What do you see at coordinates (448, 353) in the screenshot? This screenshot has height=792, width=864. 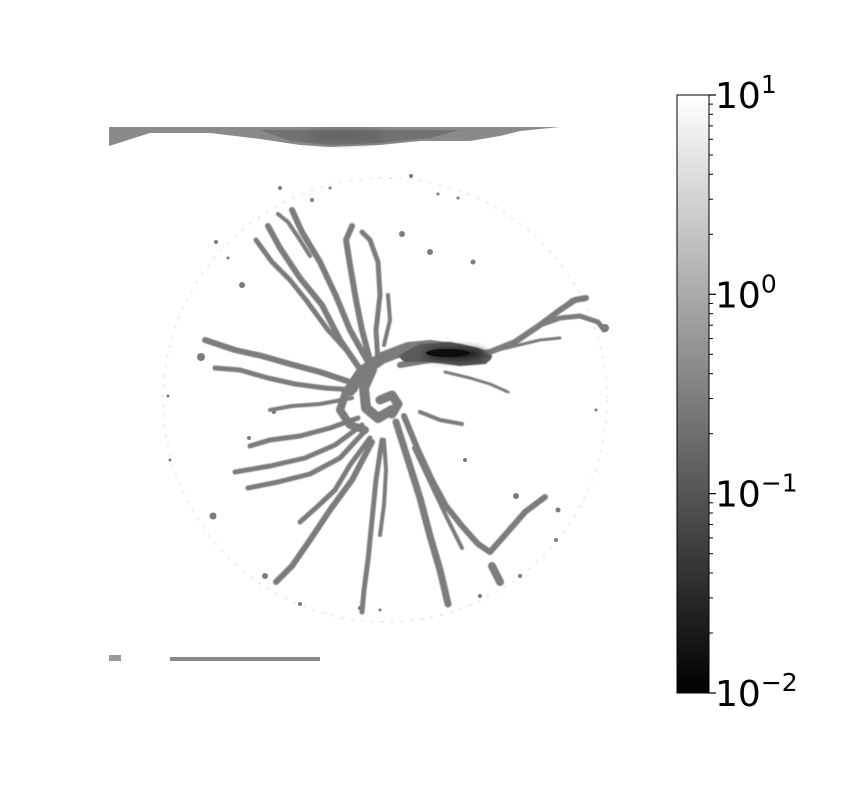 I see `dark-core-inner` at bounding box center [448, 353].